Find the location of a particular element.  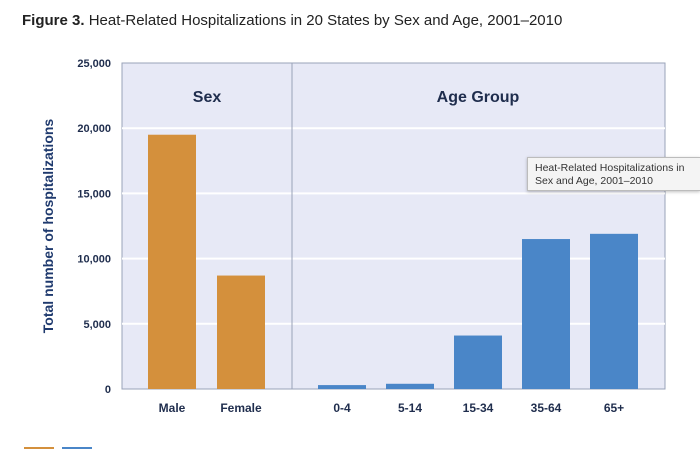

y-tick-label: 10,000 is located at coordinates (94, 260).